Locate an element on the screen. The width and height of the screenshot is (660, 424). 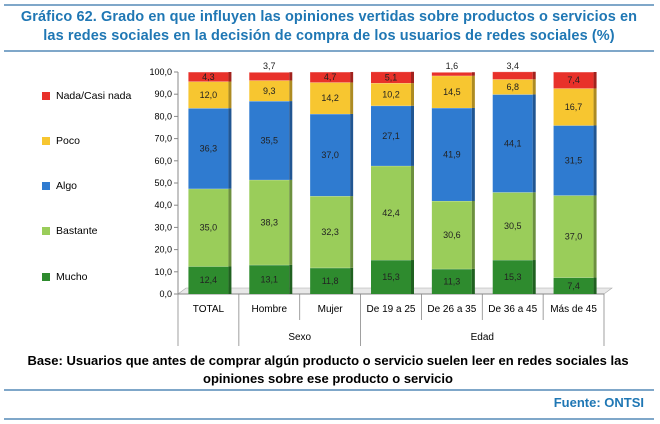
source-divider is located at coordinates (329, 390).